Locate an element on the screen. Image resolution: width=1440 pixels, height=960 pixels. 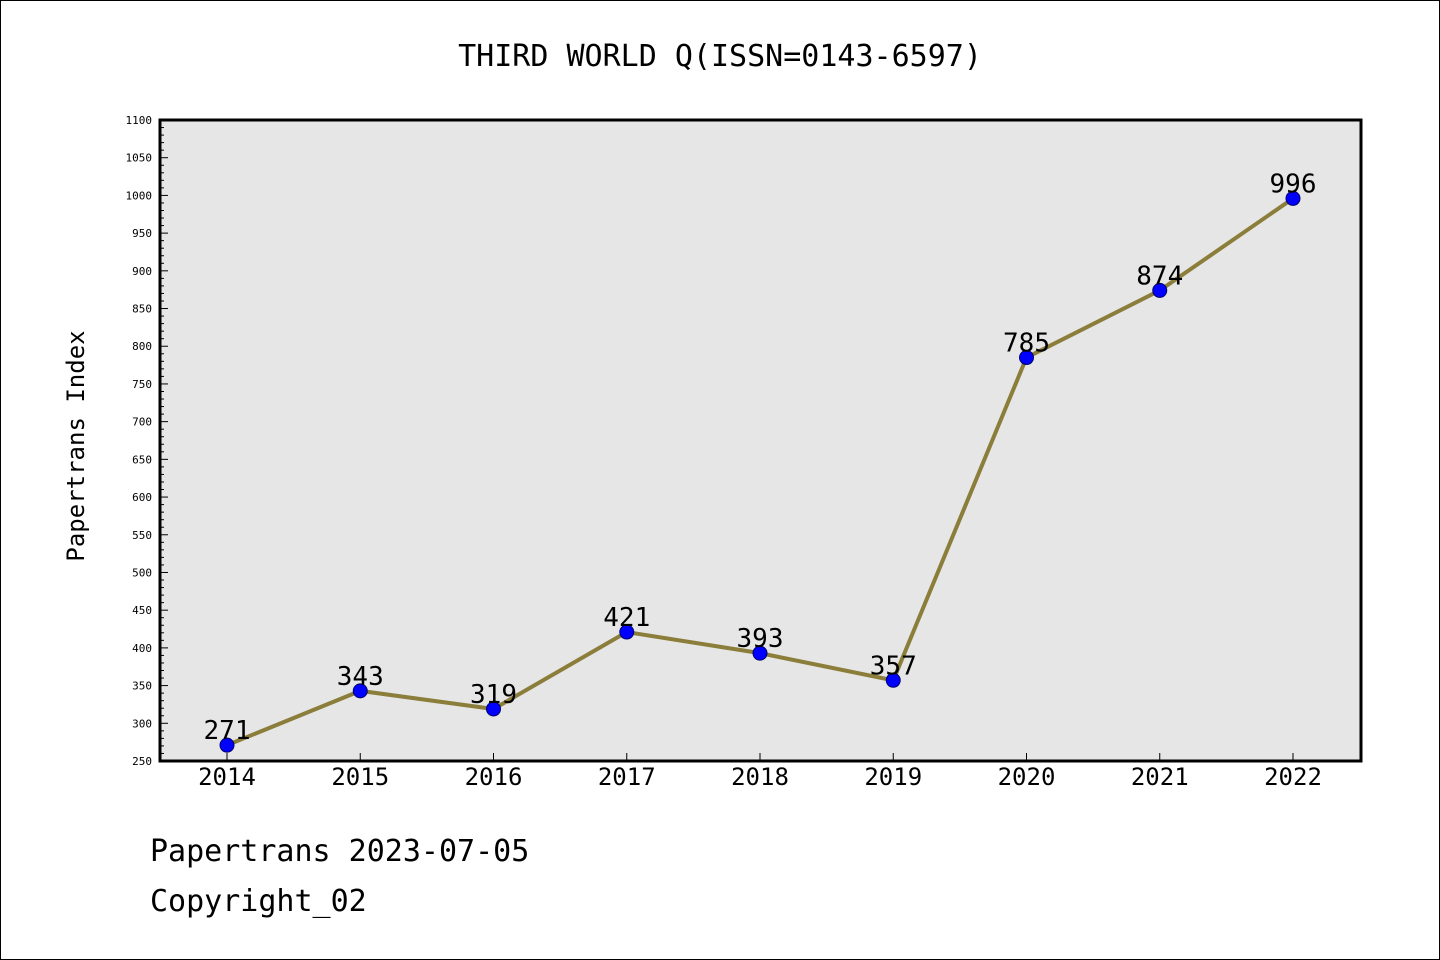
data-label: 996 is located at coordinates (1293, 184).